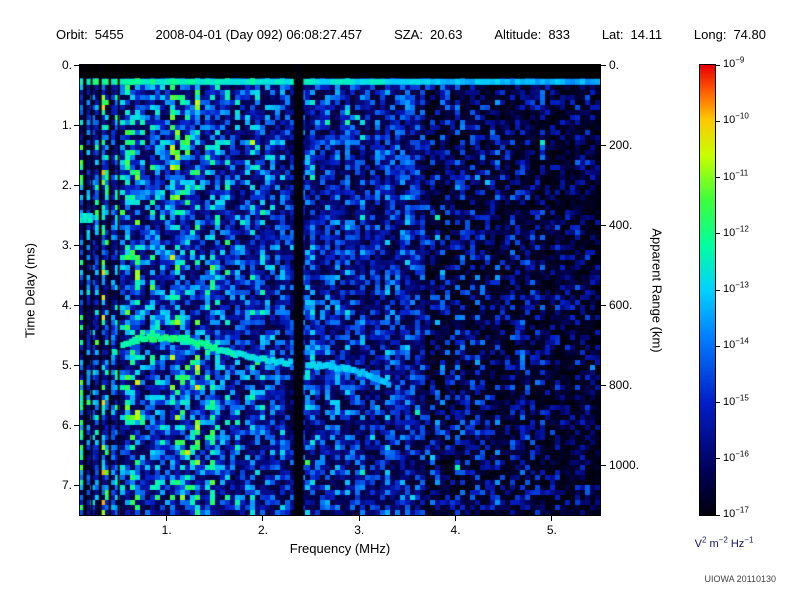 The width and height of the screenshot is (800, 600). I want to click on sza-info: SZA: 20.63, so click(428, 34).